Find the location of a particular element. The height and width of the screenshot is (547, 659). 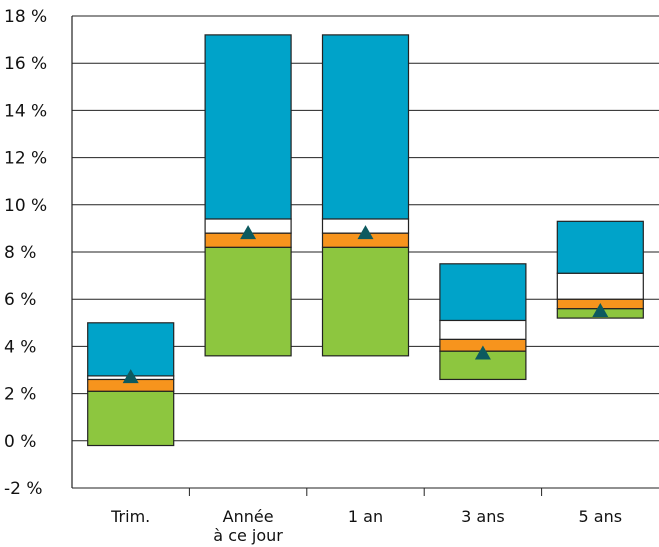

y-tick-labels: -2 % 0 % 2 % 4 % 6 % 8 % 10 % 12 % 14 % 16 % 18 % is located at coordinates (25, 253).